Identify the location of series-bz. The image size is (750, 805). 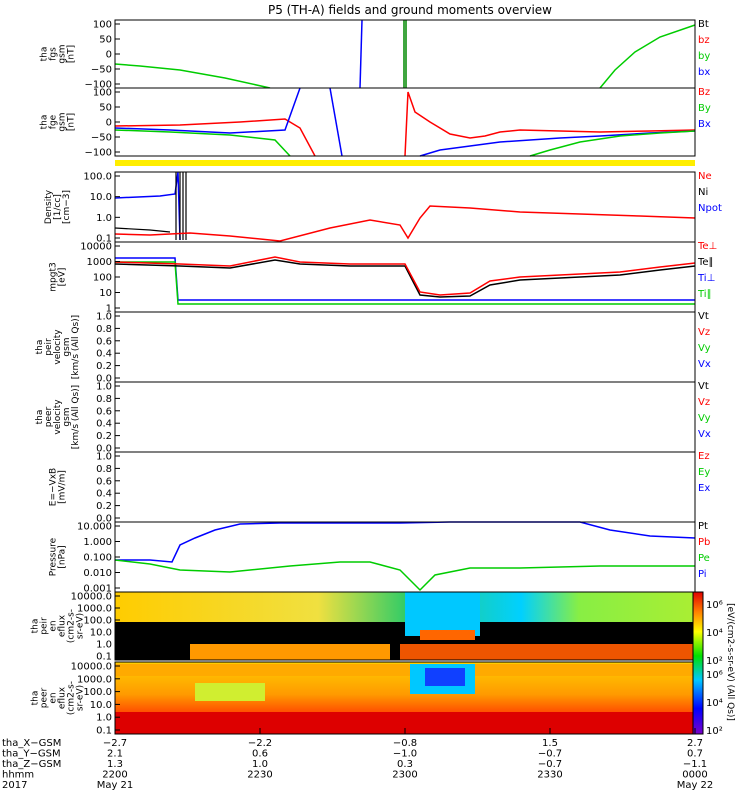
(405, 54).